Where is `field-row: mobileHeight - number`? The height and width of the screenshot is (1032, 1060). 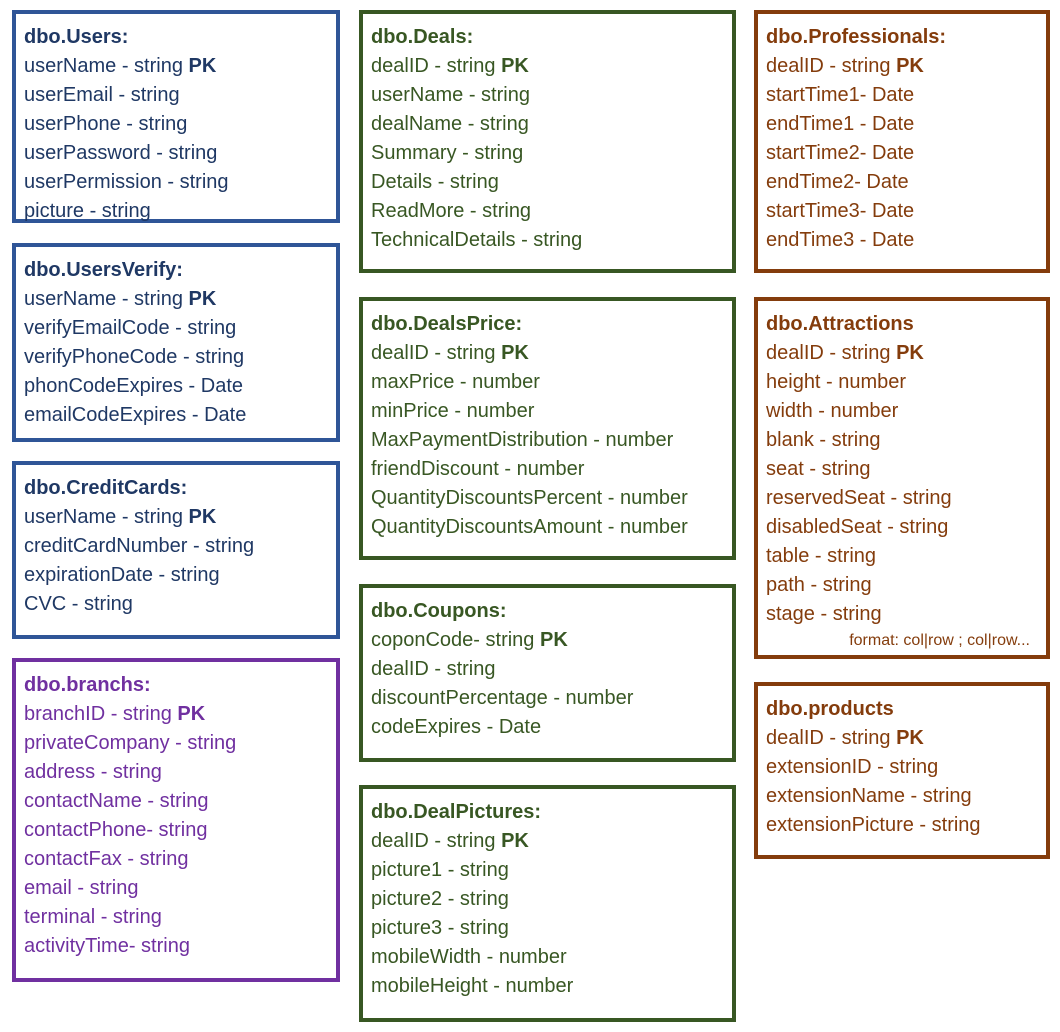 field-row: mobileHeight - number is located at coordinates (547, 986).